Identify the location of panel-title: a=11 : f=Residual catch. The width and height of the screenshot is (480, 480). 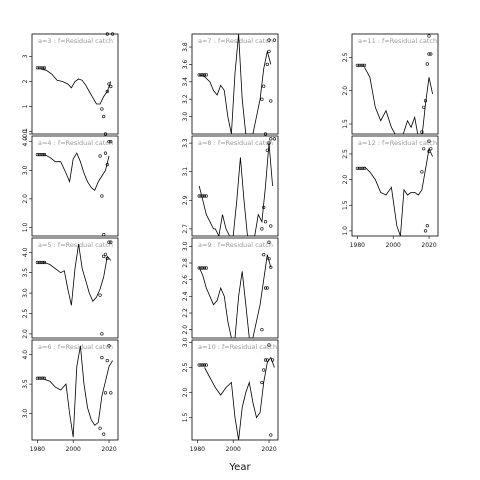
(397, 41).